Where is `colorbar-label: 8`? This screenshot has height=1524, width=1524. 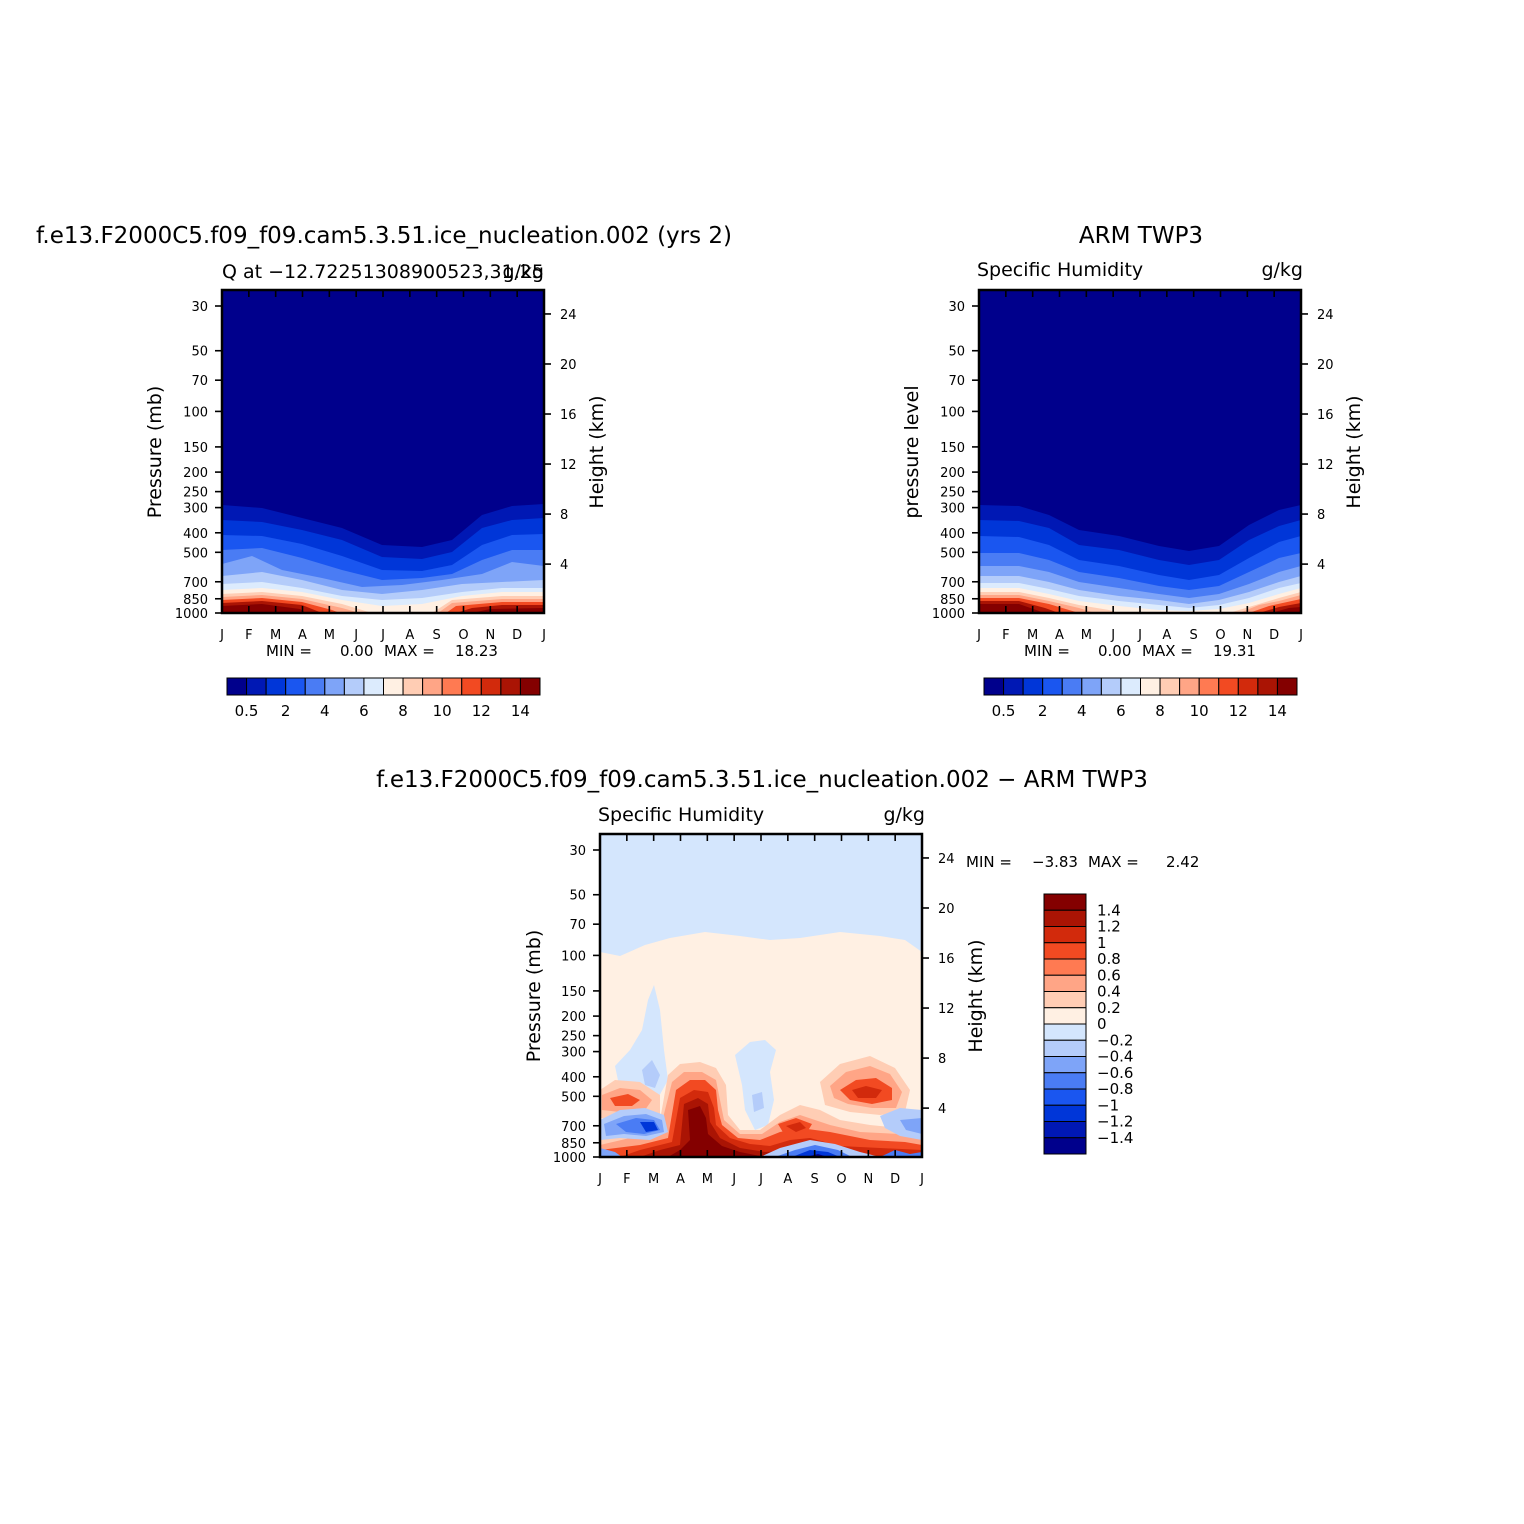
colorbar-label: 8 is located at coordinates (403, 711).